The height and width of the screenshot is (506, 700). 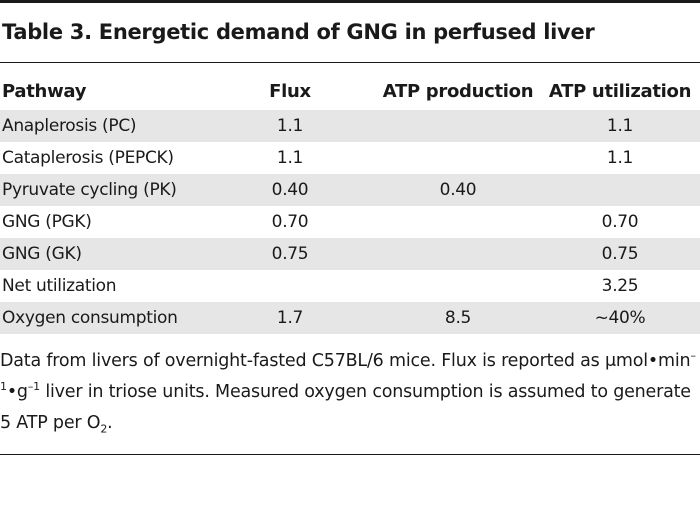 What do you see at coordinates (350, 454) in the screenshot?
I see `bottom-rule` at bounding box center [350, 454].